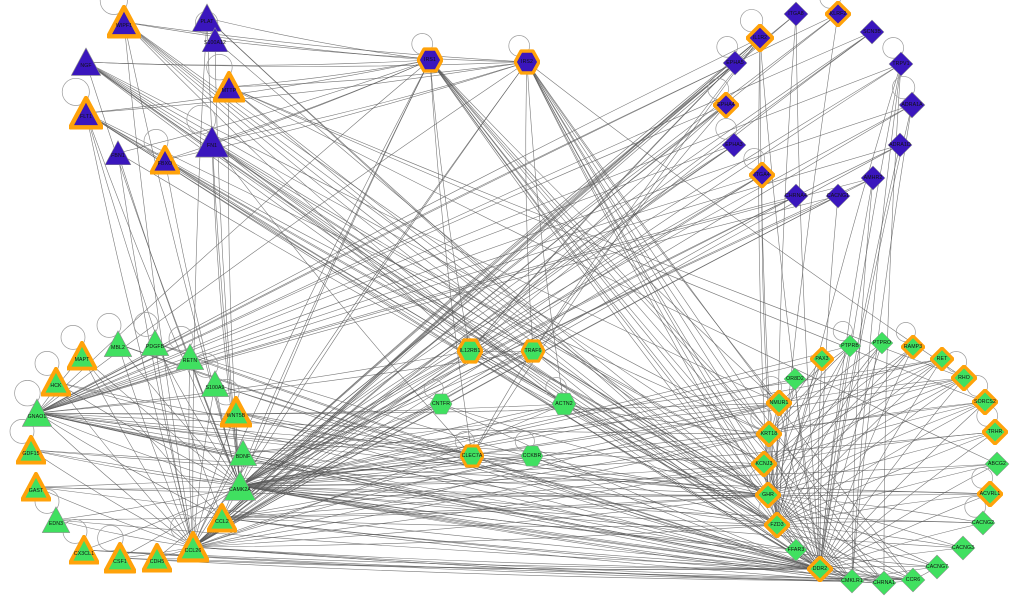  I want to click on graph-node-irs2: IRS2, so click(527, 62).